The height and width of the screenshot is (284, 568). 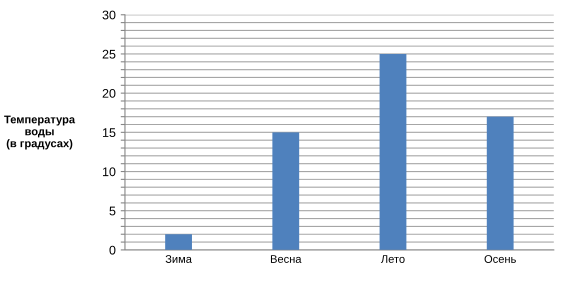 What do you see at coordinates (112, 211) in the screenshot?
I see `y-tick-label: 5` at bounding box center [112, 211].